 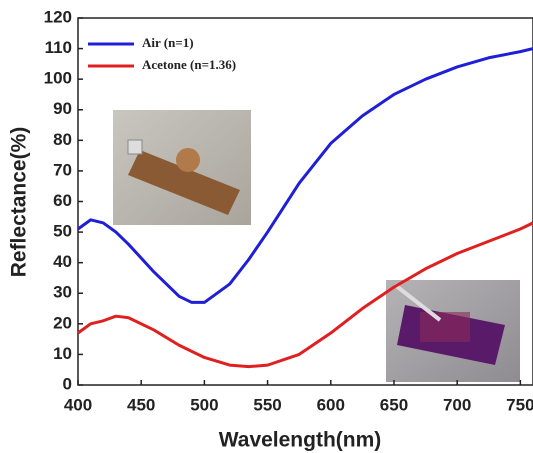 I want to click on inset-photo-acetone, so click(x=453, y=331).